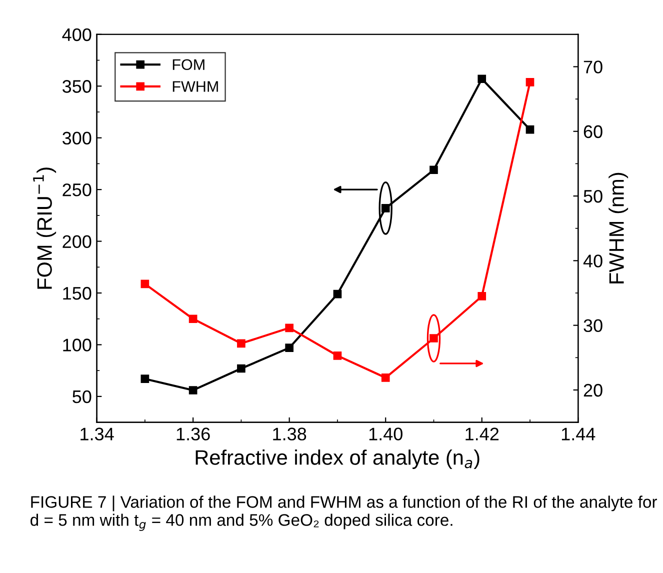 The image size is (663, 573). What do you see at coordinates (385, 434) in the screenshot?
I see `x-tick-label: 1.40` at bounding box center [385, 434].